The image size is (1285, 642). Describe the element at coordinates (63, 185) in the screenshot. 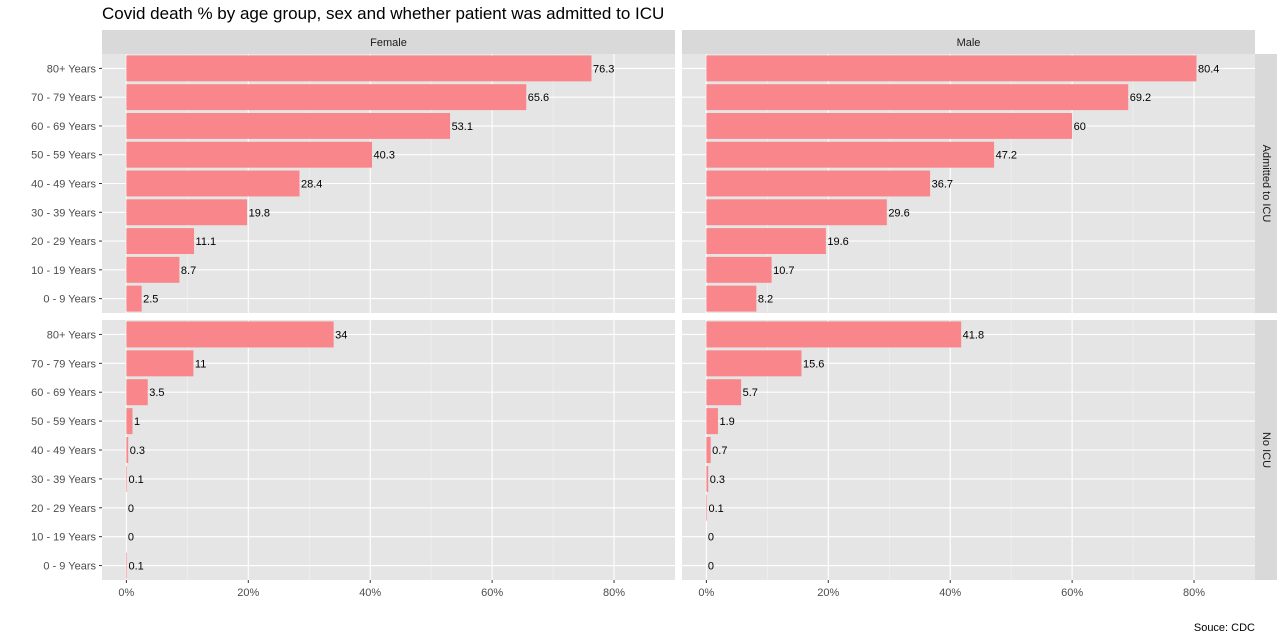

I see `y-tick-label-40-49-years: 40 - 49 Years` at that location.